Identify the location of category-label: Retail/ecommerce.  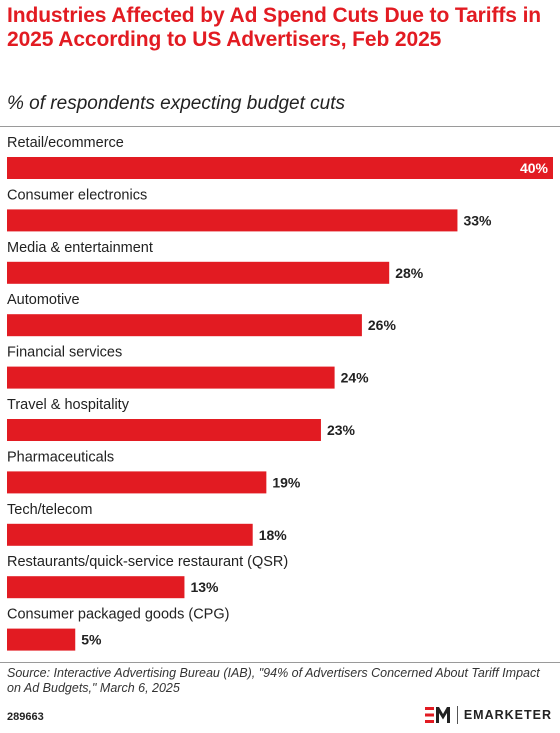
(65, 143).